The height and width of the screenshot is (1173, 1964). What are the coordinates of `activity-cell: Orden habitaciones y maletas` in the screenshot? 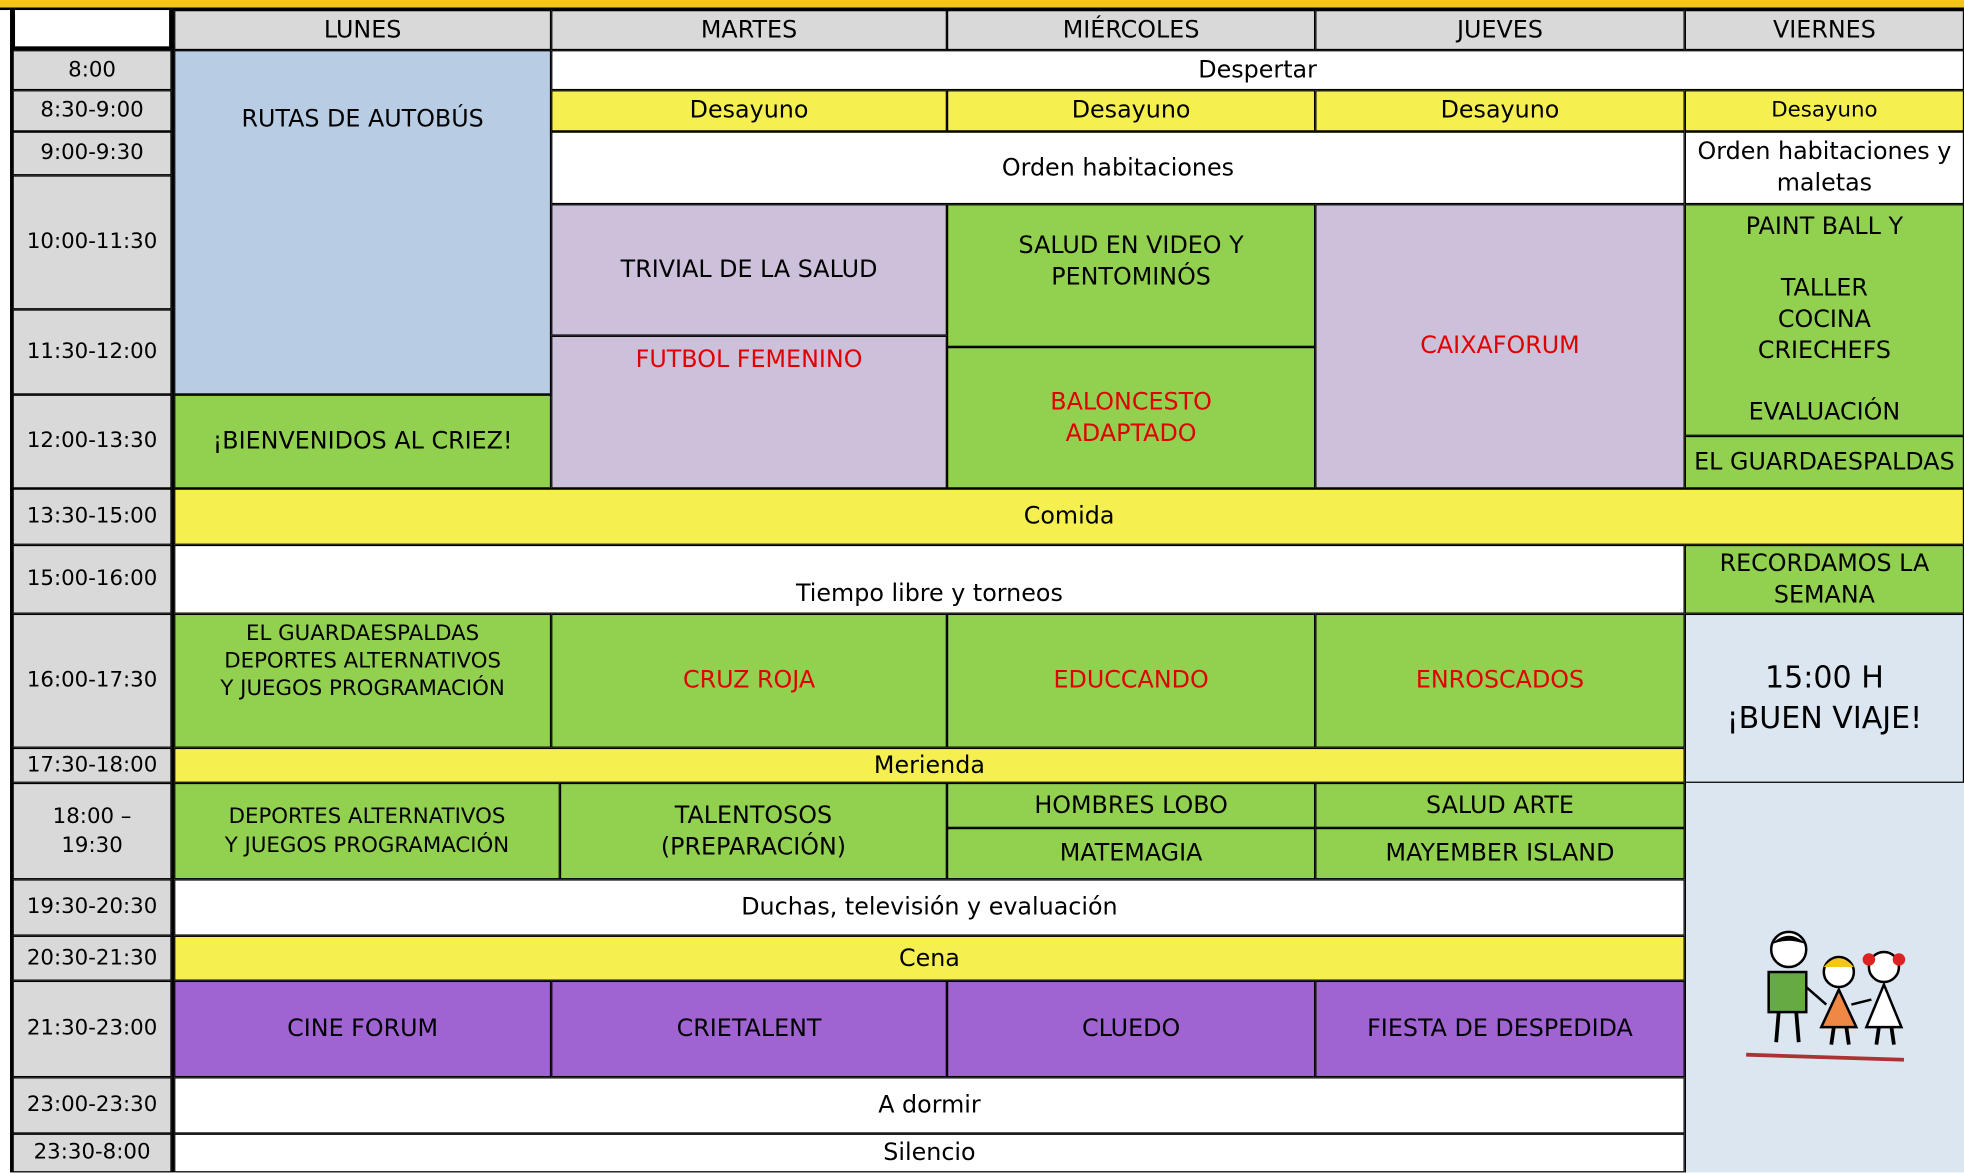 It's located at (1824, 168).